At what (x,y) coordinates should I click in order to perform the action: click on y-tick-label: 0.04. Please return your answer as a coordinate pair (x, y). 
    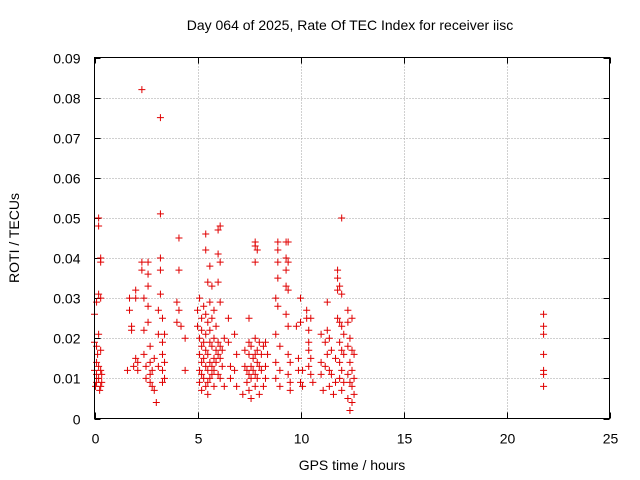
    Looking at the image, I should click on (66, 259).